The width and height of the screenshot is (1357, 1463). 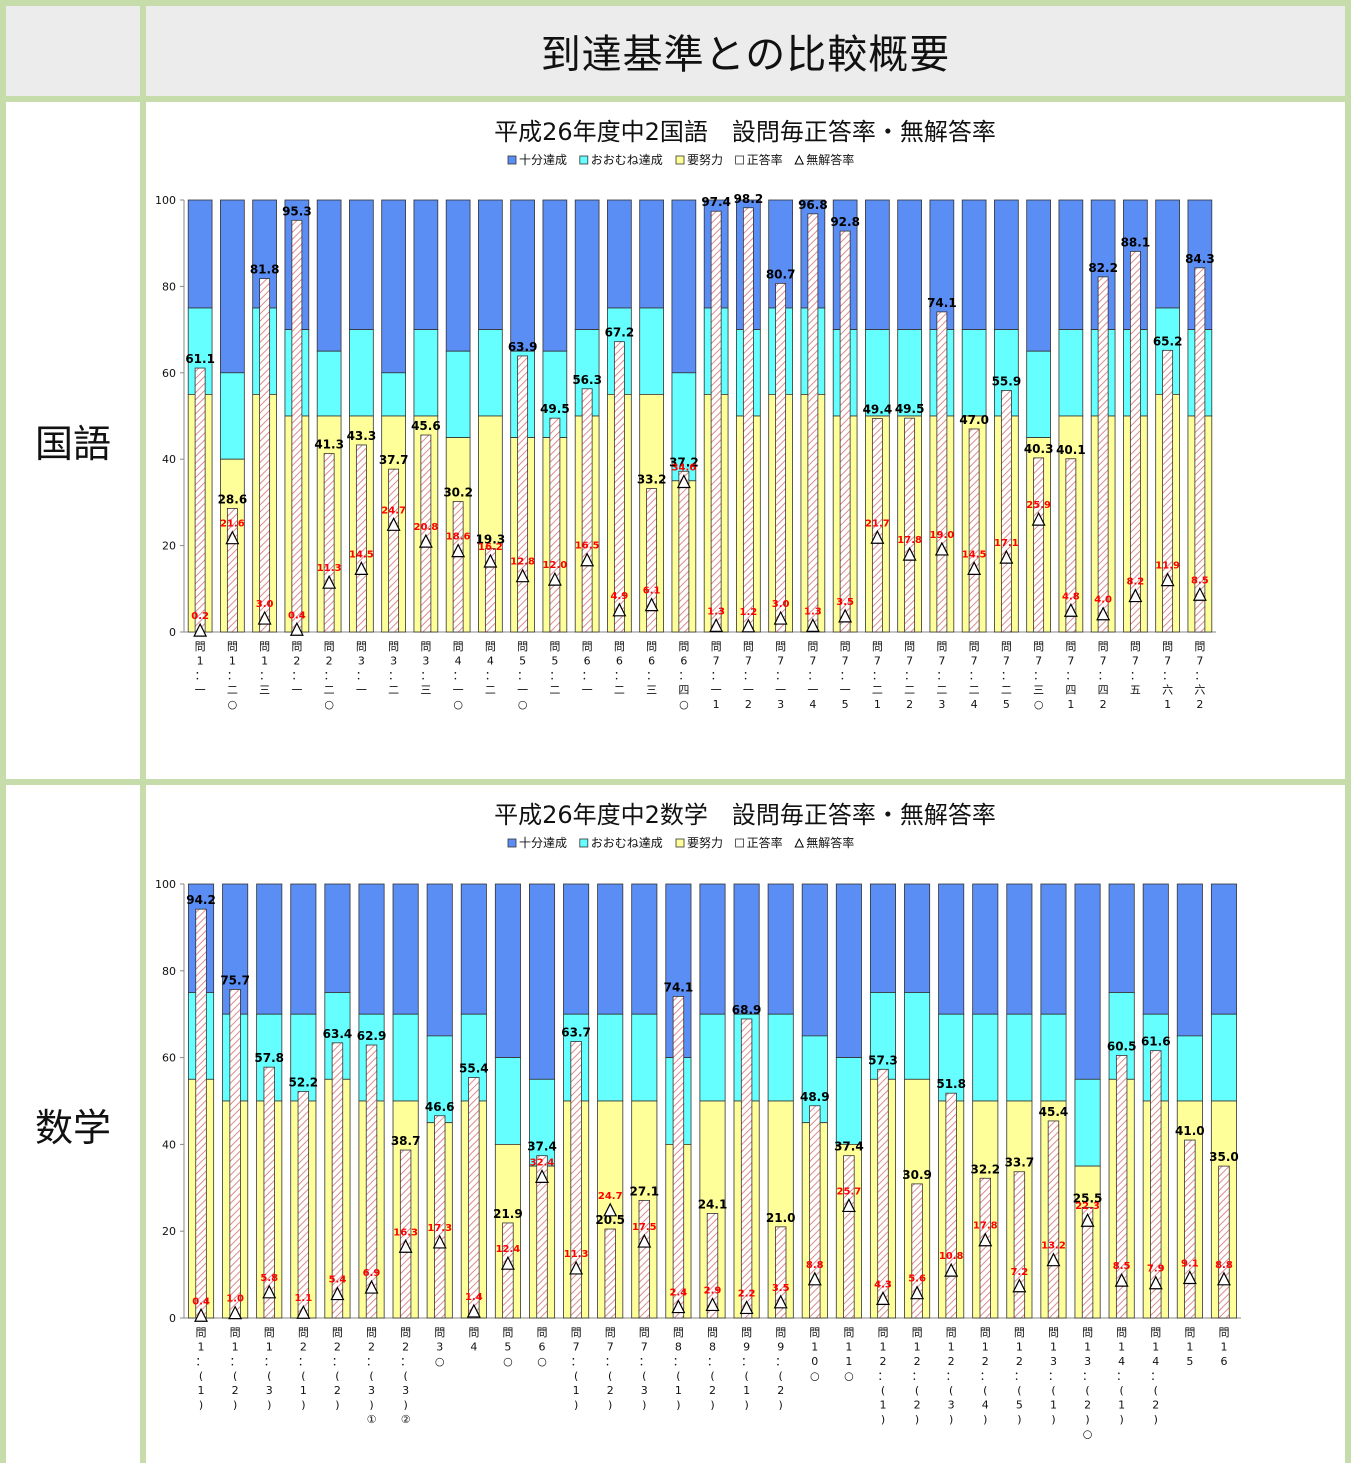 I want to click on correct-rate-label: 19.3, so click(x=491, y=540).